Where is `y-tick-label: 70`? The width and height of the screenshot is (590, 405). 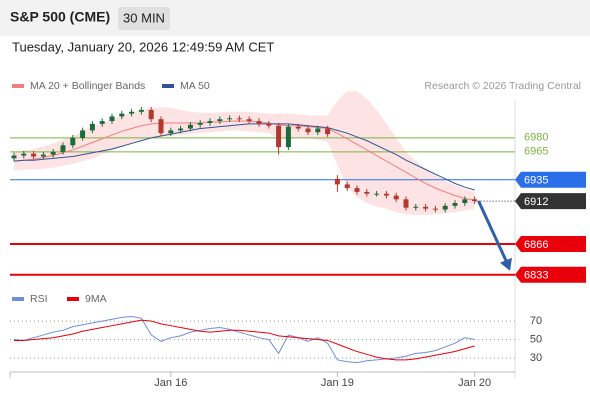 y-tick-label: 70 is located at coordinates (536, 321).